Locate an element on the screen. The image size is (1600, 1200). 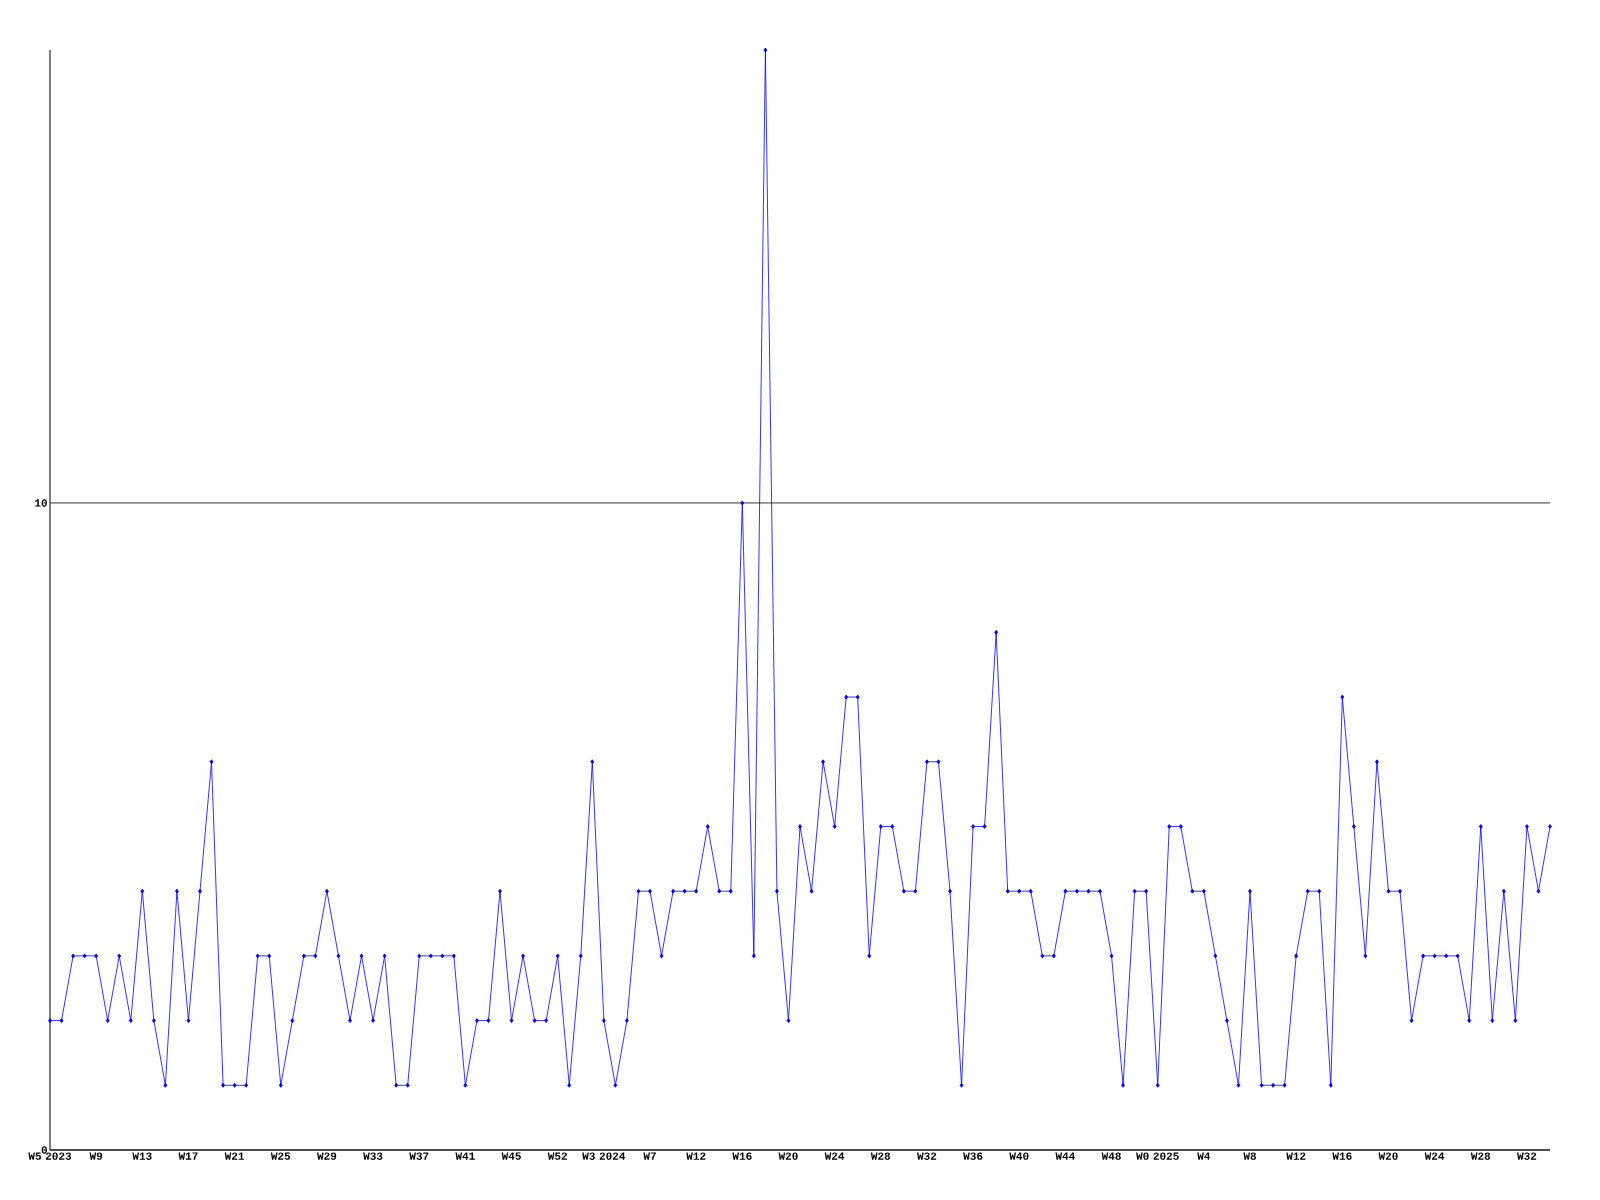
x-tick-label: W29 is located at coordinates (327, 1156).